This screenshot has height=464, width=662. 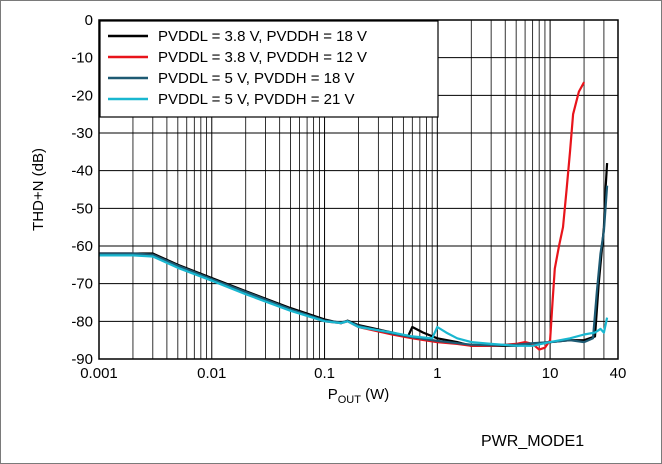 I want to click on legend-box, so click(x=269, y=69).